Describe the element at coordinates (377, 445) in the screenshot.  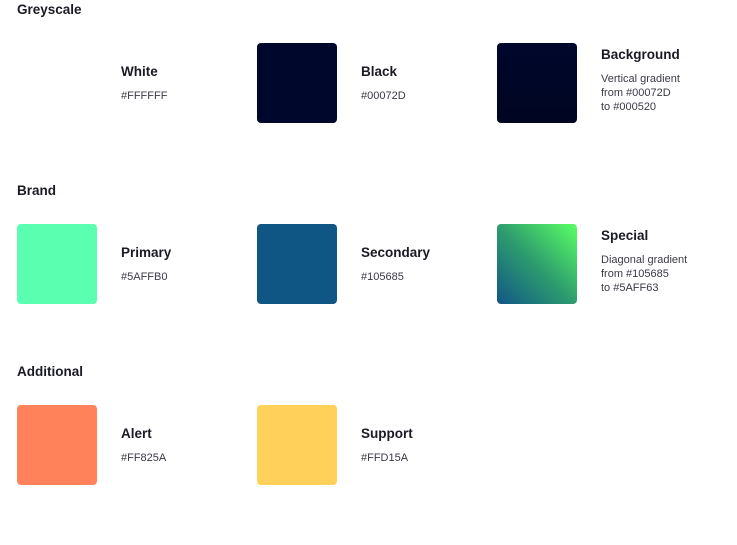
I see `swatch-card-support: Support #FFD15A` at that location.